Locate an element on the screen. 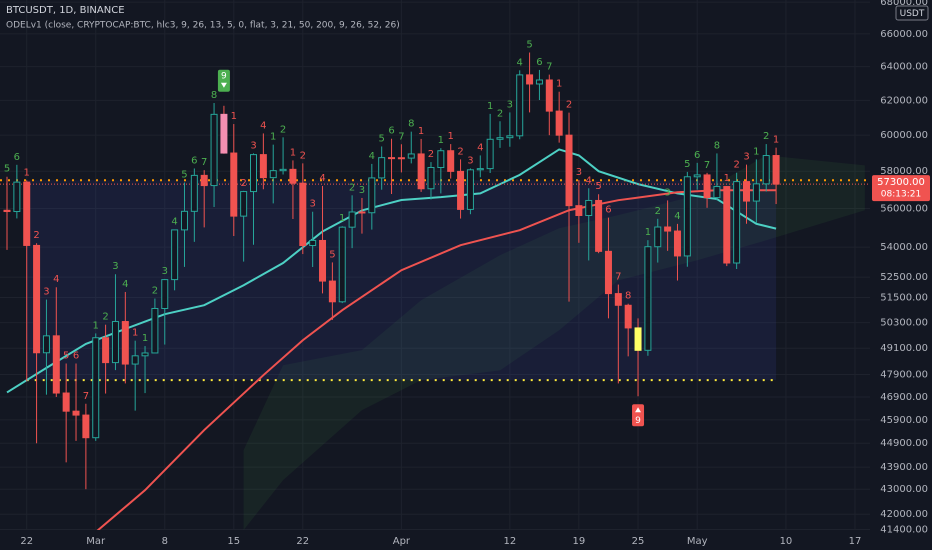 The height and width of the screenshot is (550, 932). td-nine-marker is located at coordinates (638, 415).